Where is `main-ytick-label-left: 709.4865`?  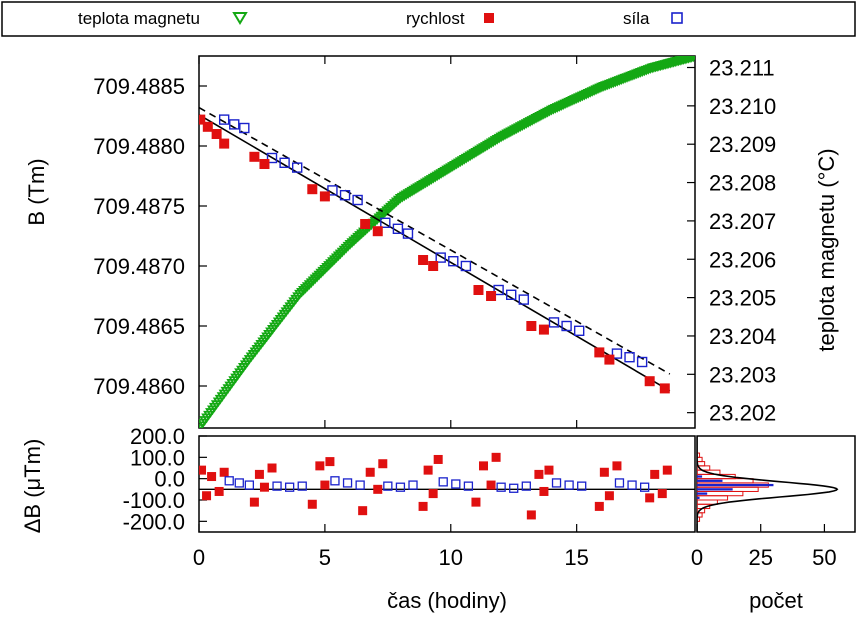
main-ytick-label-left: 709.4865 is located at coordinates (139, 326).